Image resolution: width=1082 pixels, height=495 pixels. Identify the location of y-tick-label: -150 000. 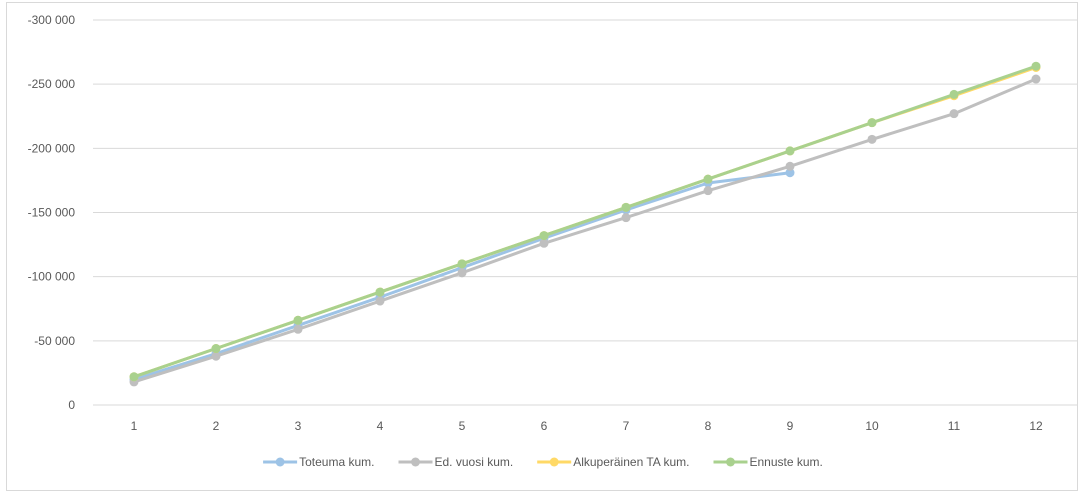
(52, 213).